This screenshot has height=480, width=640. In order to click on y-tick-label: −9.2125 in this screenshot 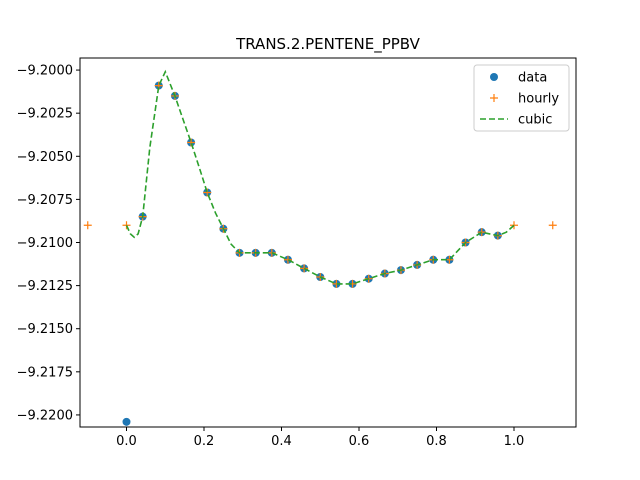, I will do `click(45, 286)`.